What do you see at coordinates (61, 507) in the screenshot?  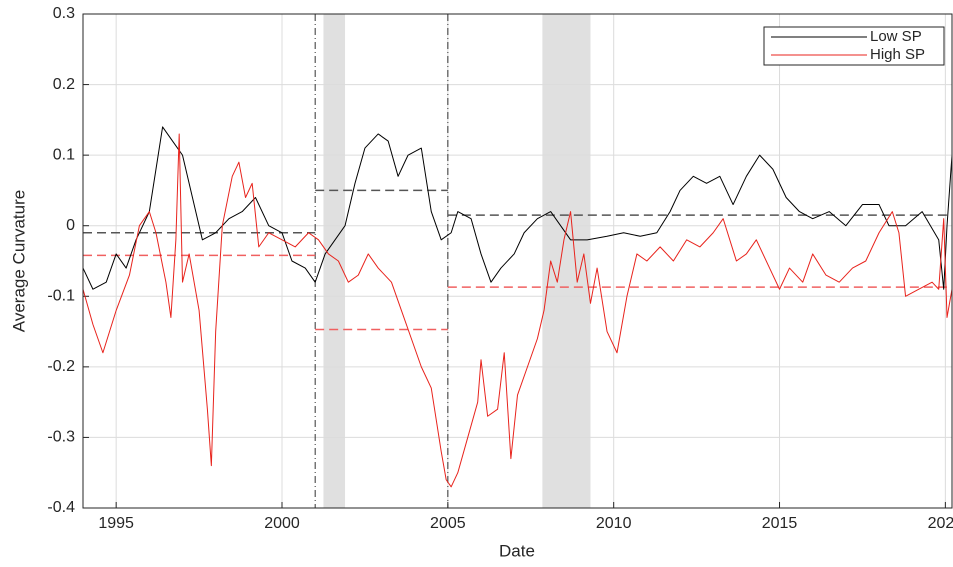 I see `y-tick-label: -0.4` at bounding box center [61, 507].